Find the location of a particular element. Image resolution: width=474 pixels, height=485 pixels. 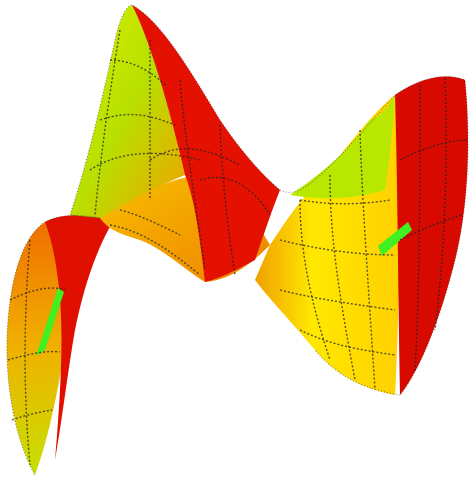

right-stripe is located at coordinates (395, 239).